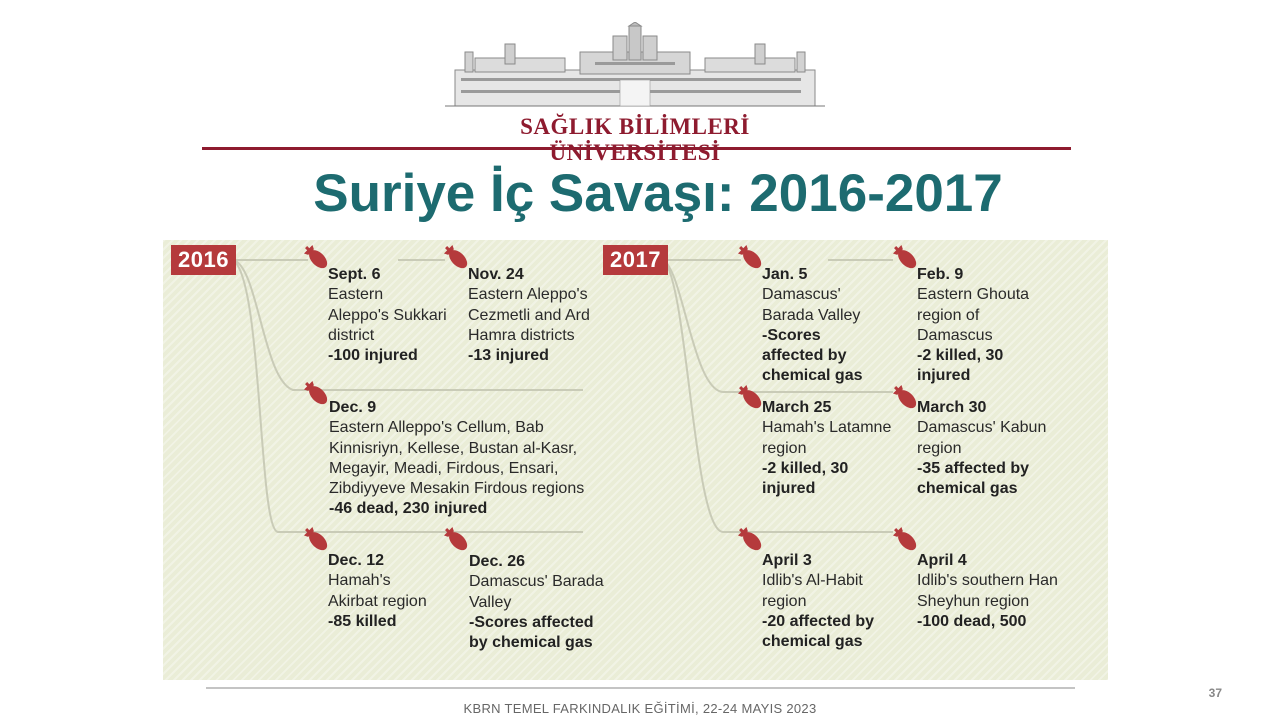 This screenshot has width=1280, height=720. I want to click on year-label-2017: 2017, so click(635, 260).